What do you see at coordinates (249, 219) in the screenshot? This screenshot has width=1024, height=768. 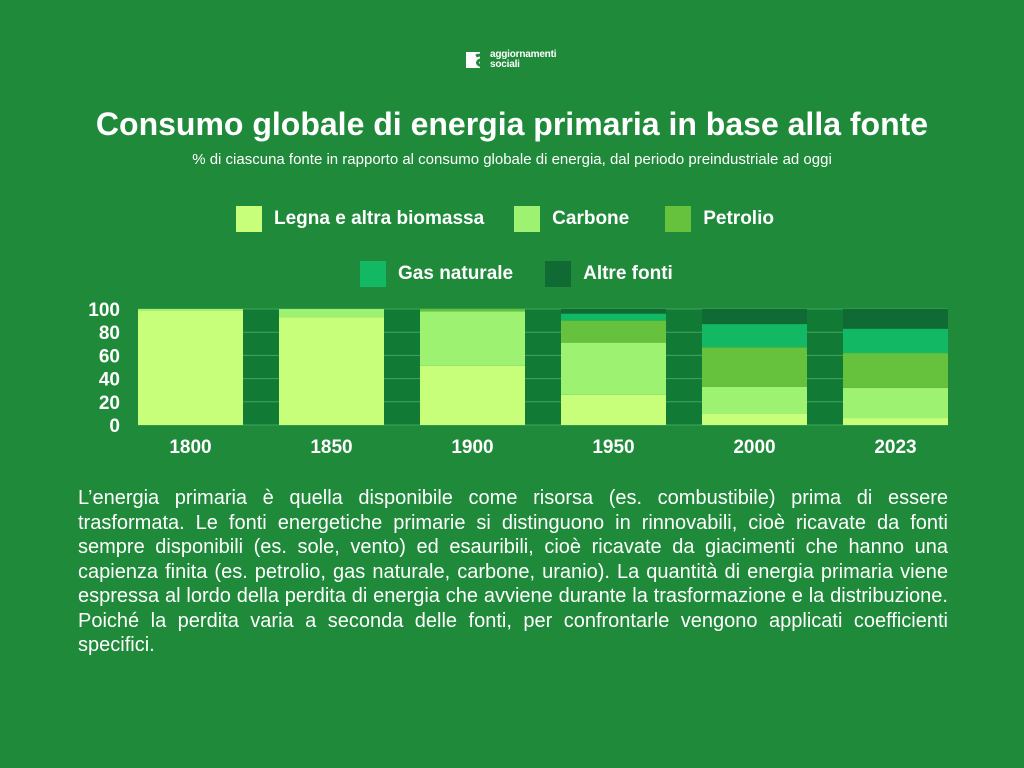 I see `legend-swatch-biomass` at bounding box center [249, 219].